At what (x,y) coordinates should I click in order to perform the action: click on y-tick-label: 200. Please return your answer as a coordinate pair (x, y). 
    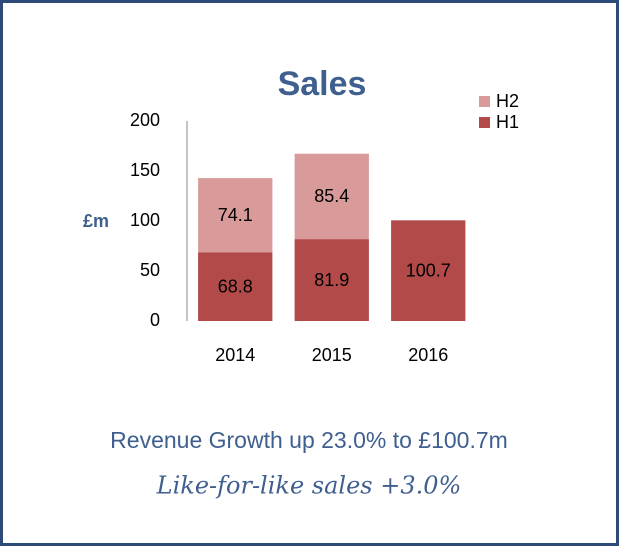
    Looking at the image, I should click on (145, 120).